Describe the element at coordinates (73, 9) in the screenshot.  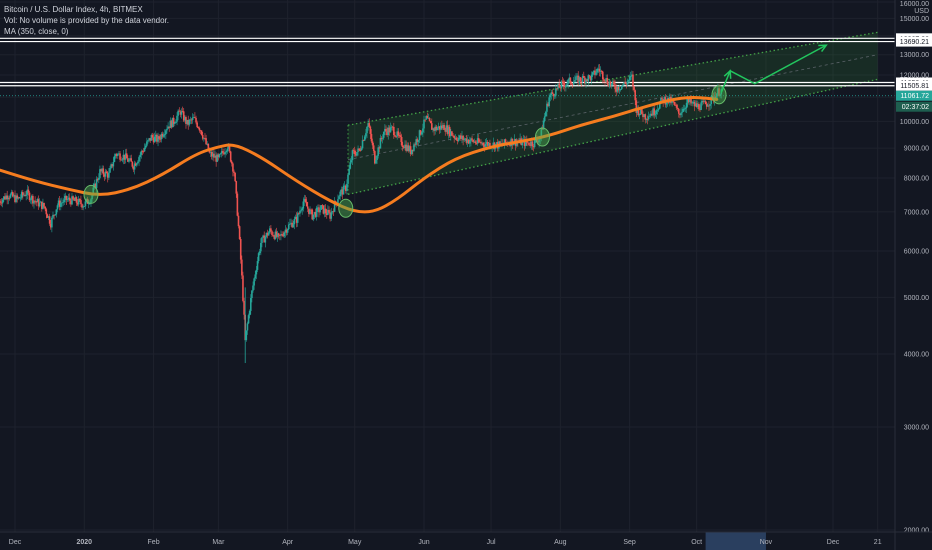
I see `legend-symbol: Bitcoin / U.S. Dollar Index, 4h, BITMEX` at that location.